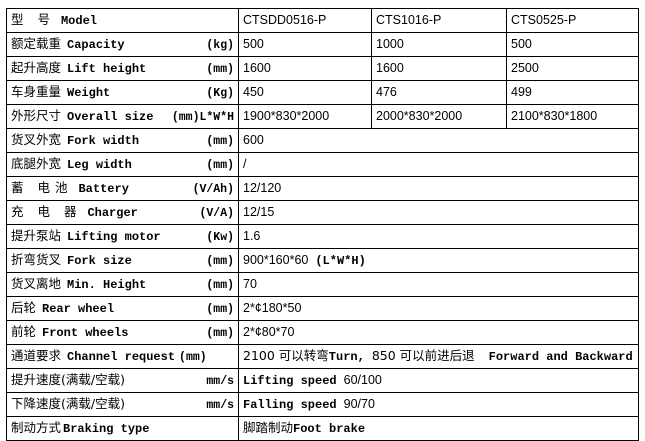 The image size is (645, 441). What do you see at coordinates (572, 44) in the screenshot?
I see `capacity-value-col3: 500` at bounding box center [572, 44].